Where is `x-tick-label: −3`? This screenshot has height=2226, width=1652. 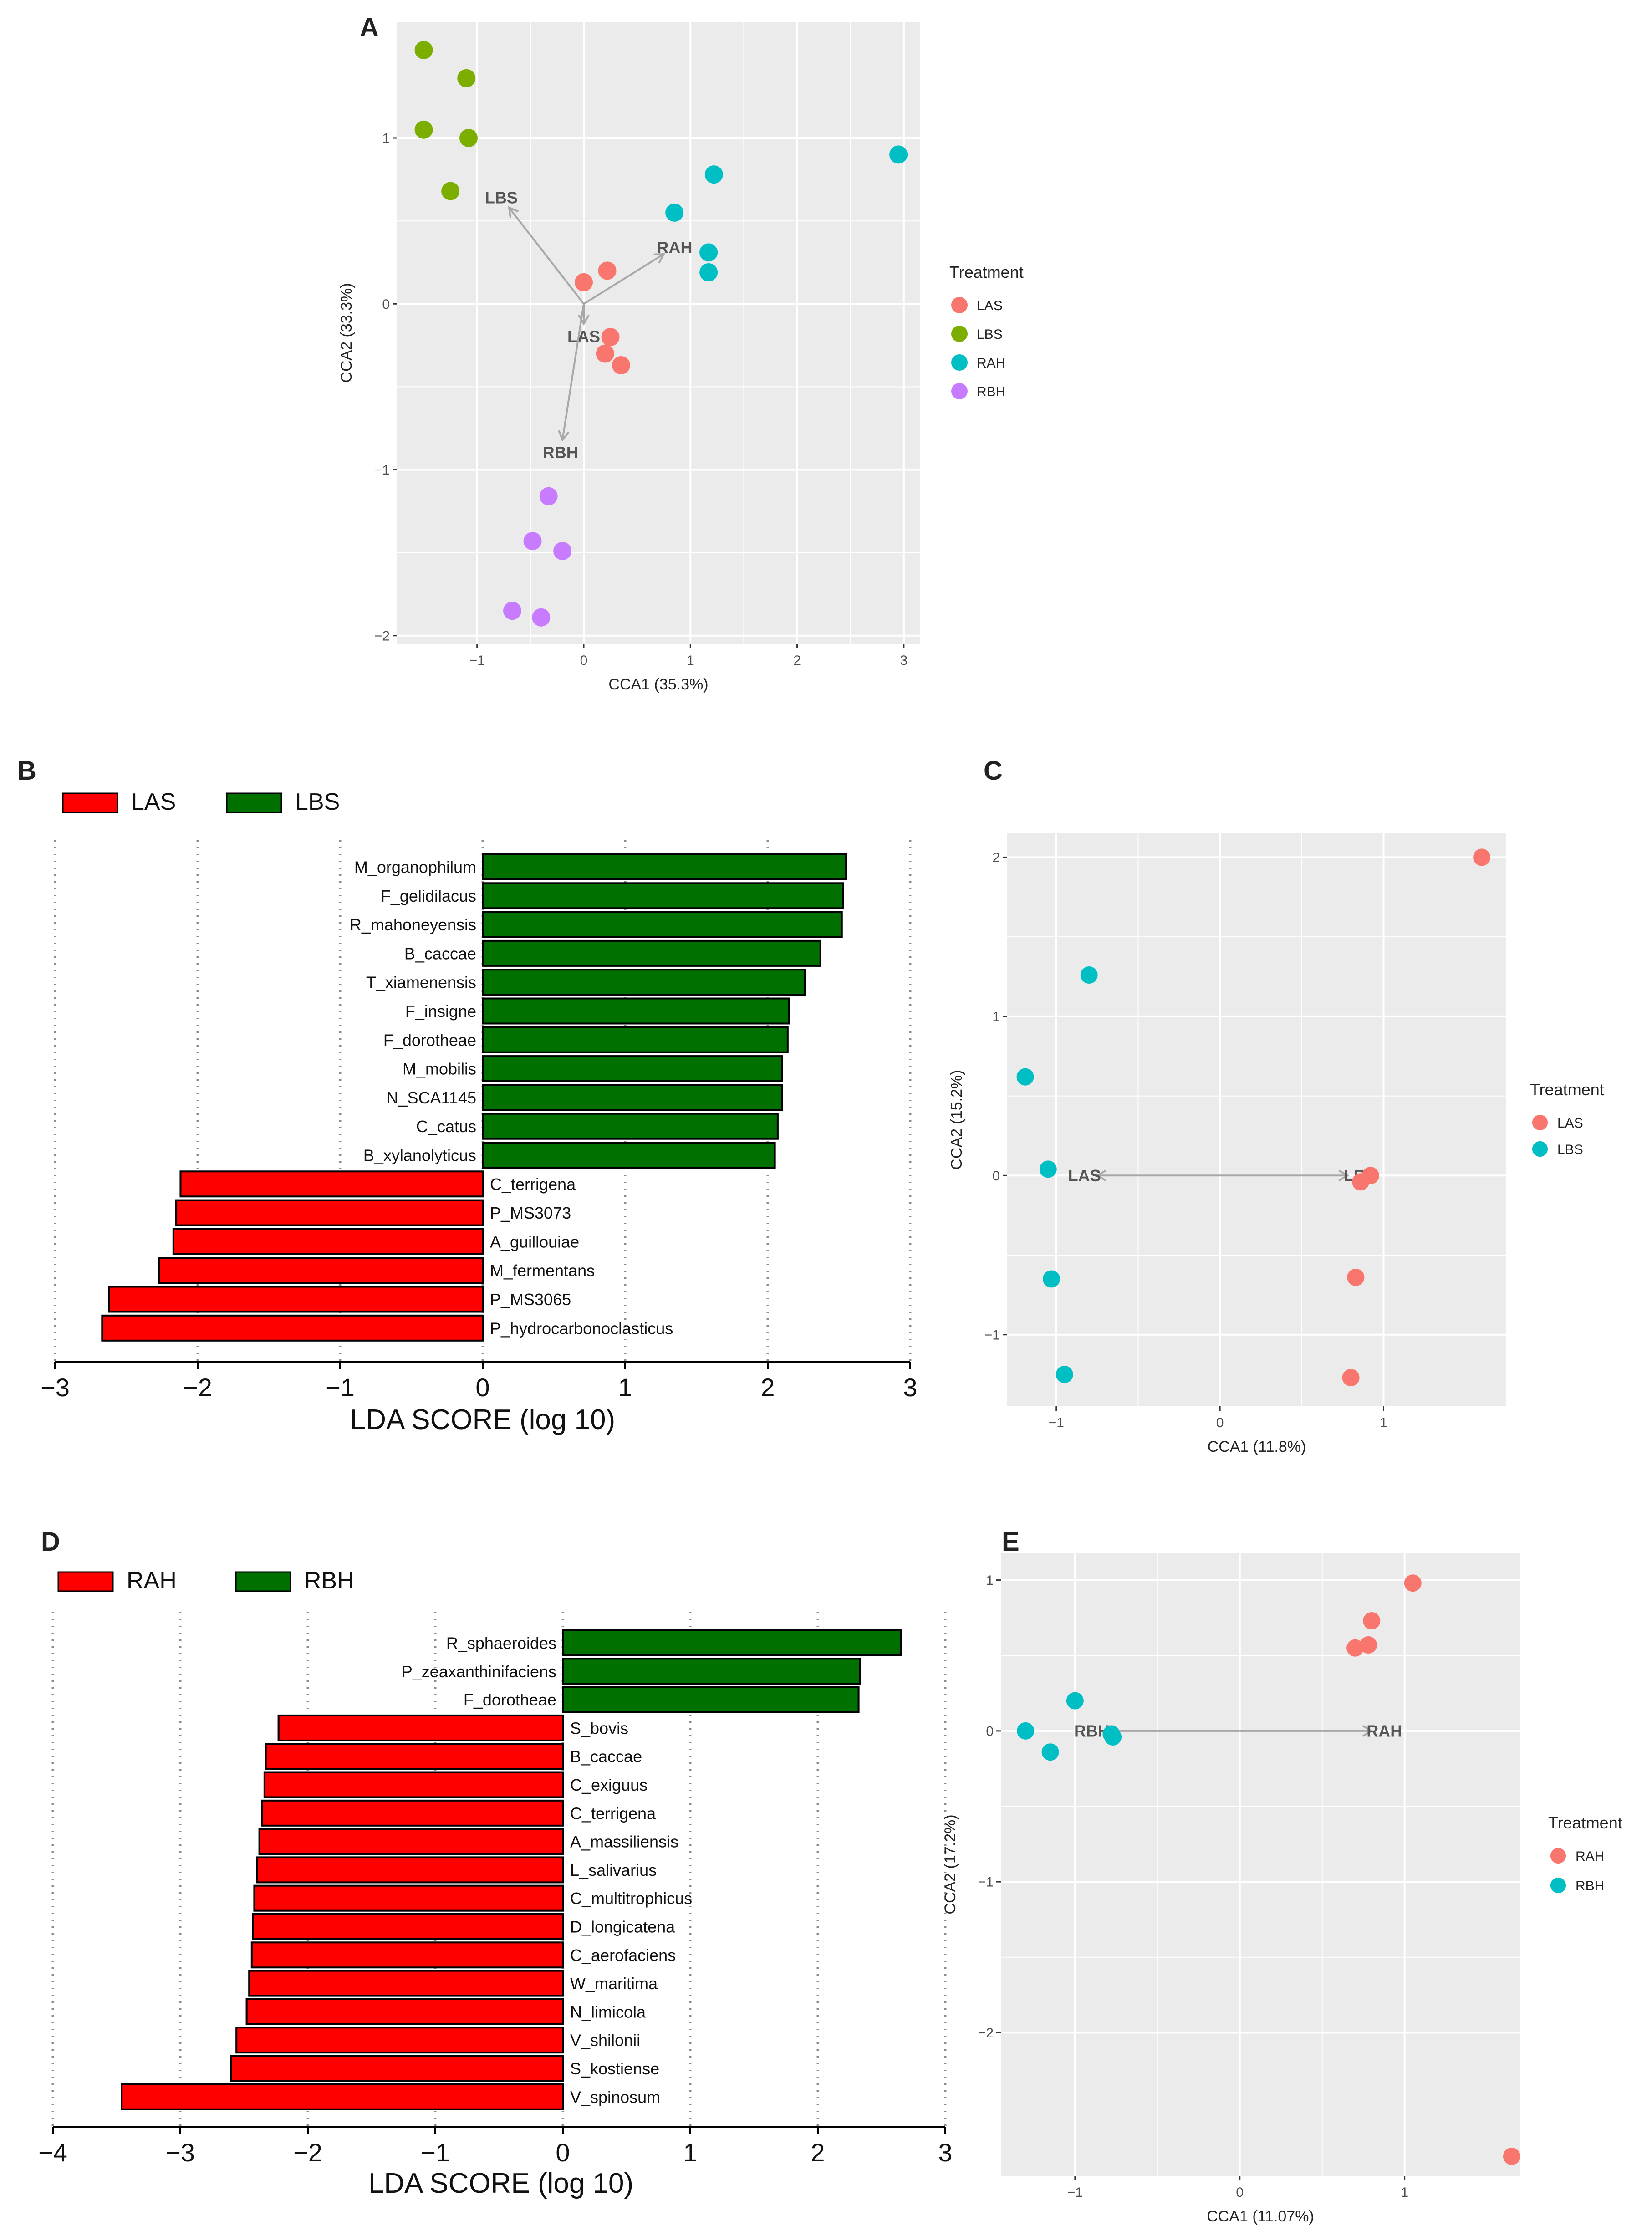 x-tick-label: −3 is located at coordinates (180, 2152).